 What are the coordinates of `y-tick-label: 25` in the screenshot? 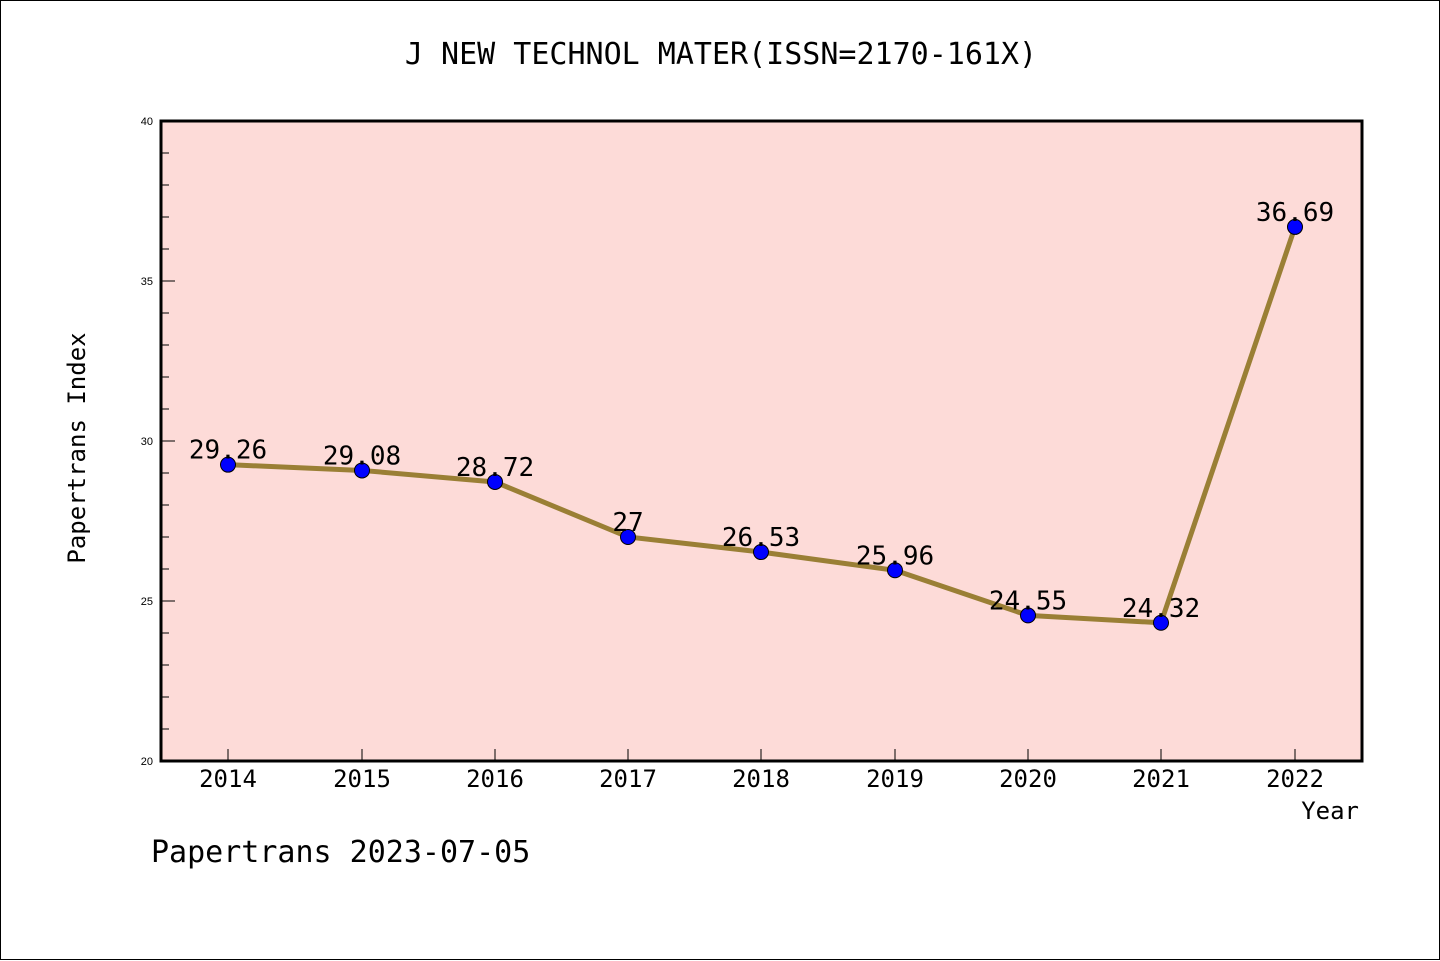 It's located at (147, 602).